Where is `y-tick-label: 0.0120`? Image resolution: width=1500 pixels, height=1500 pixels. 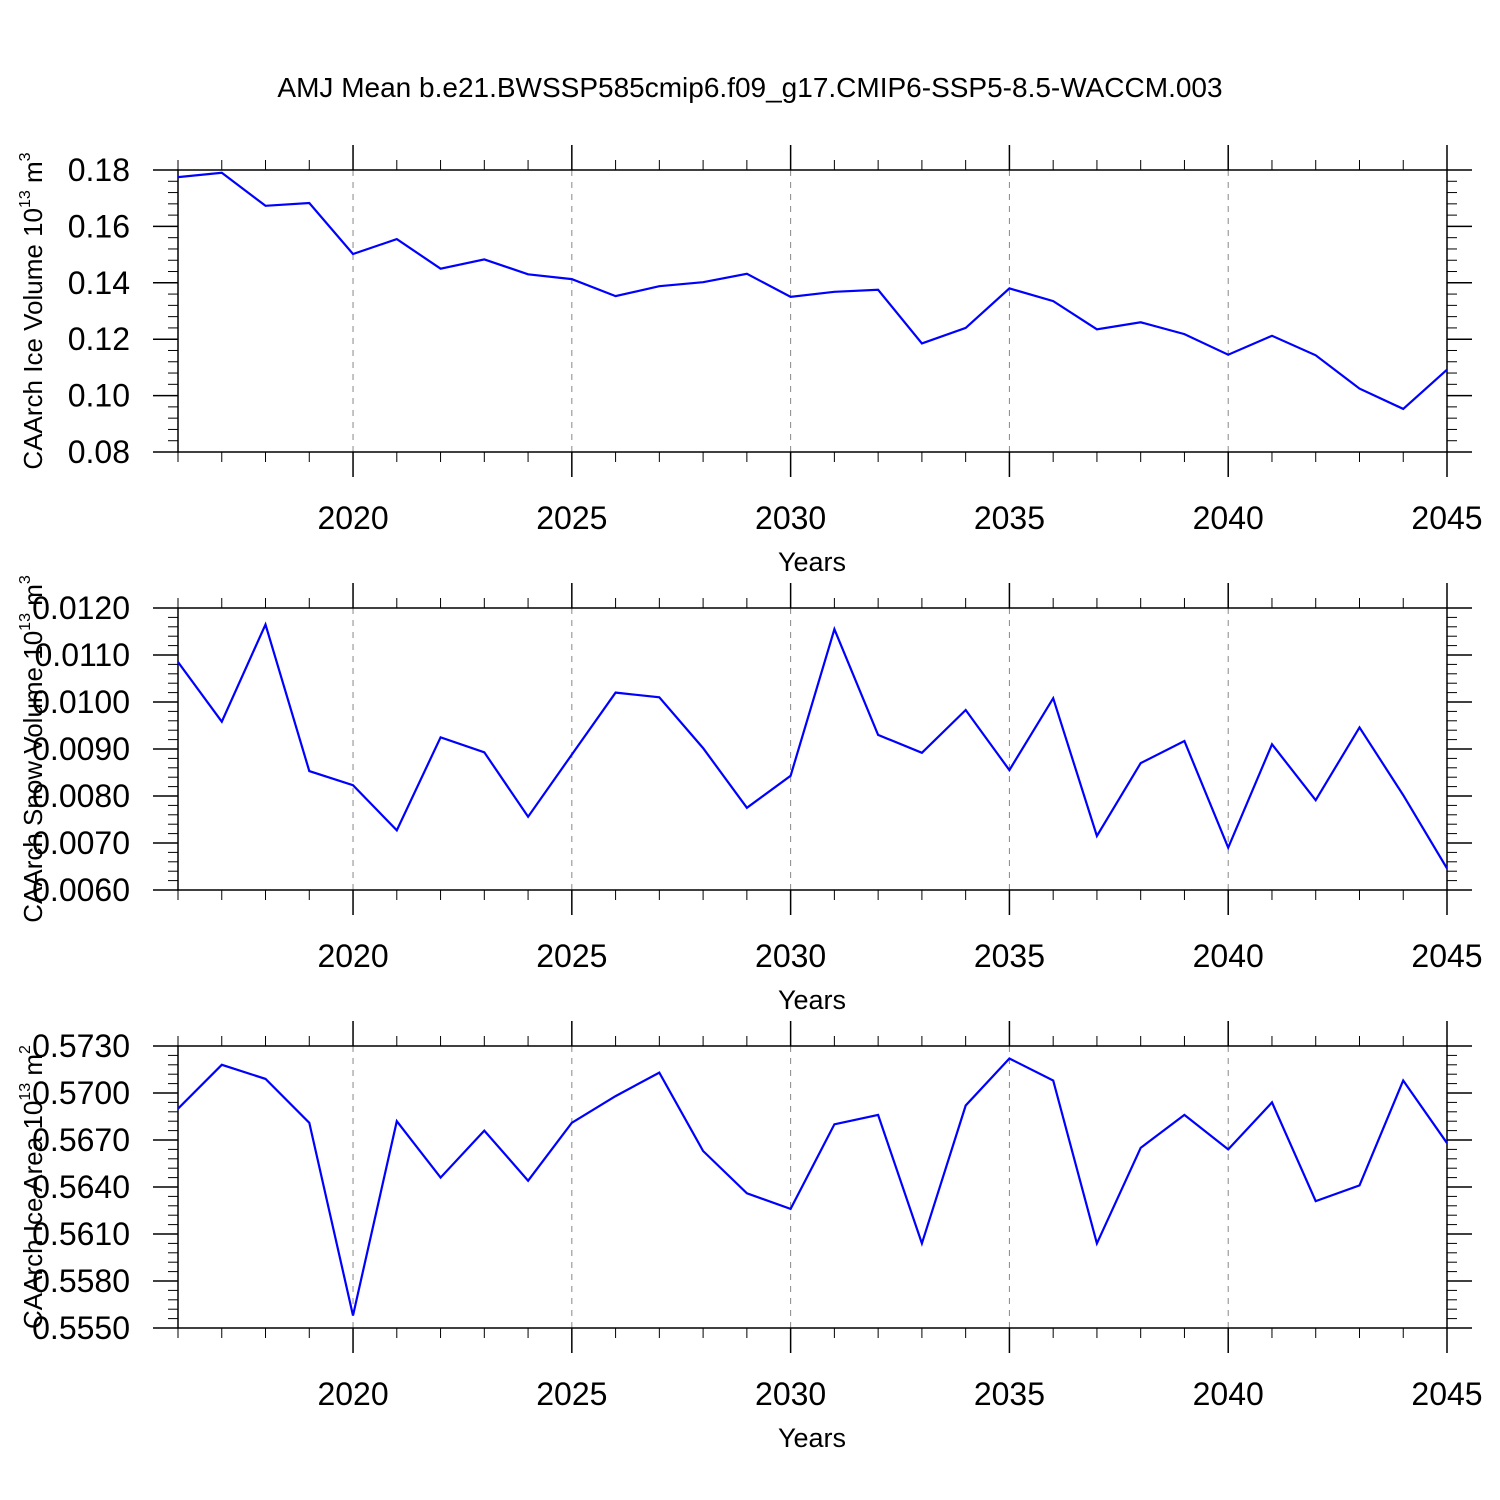
y-tick-label: 0.0120 is located at coordinates (81, 608).